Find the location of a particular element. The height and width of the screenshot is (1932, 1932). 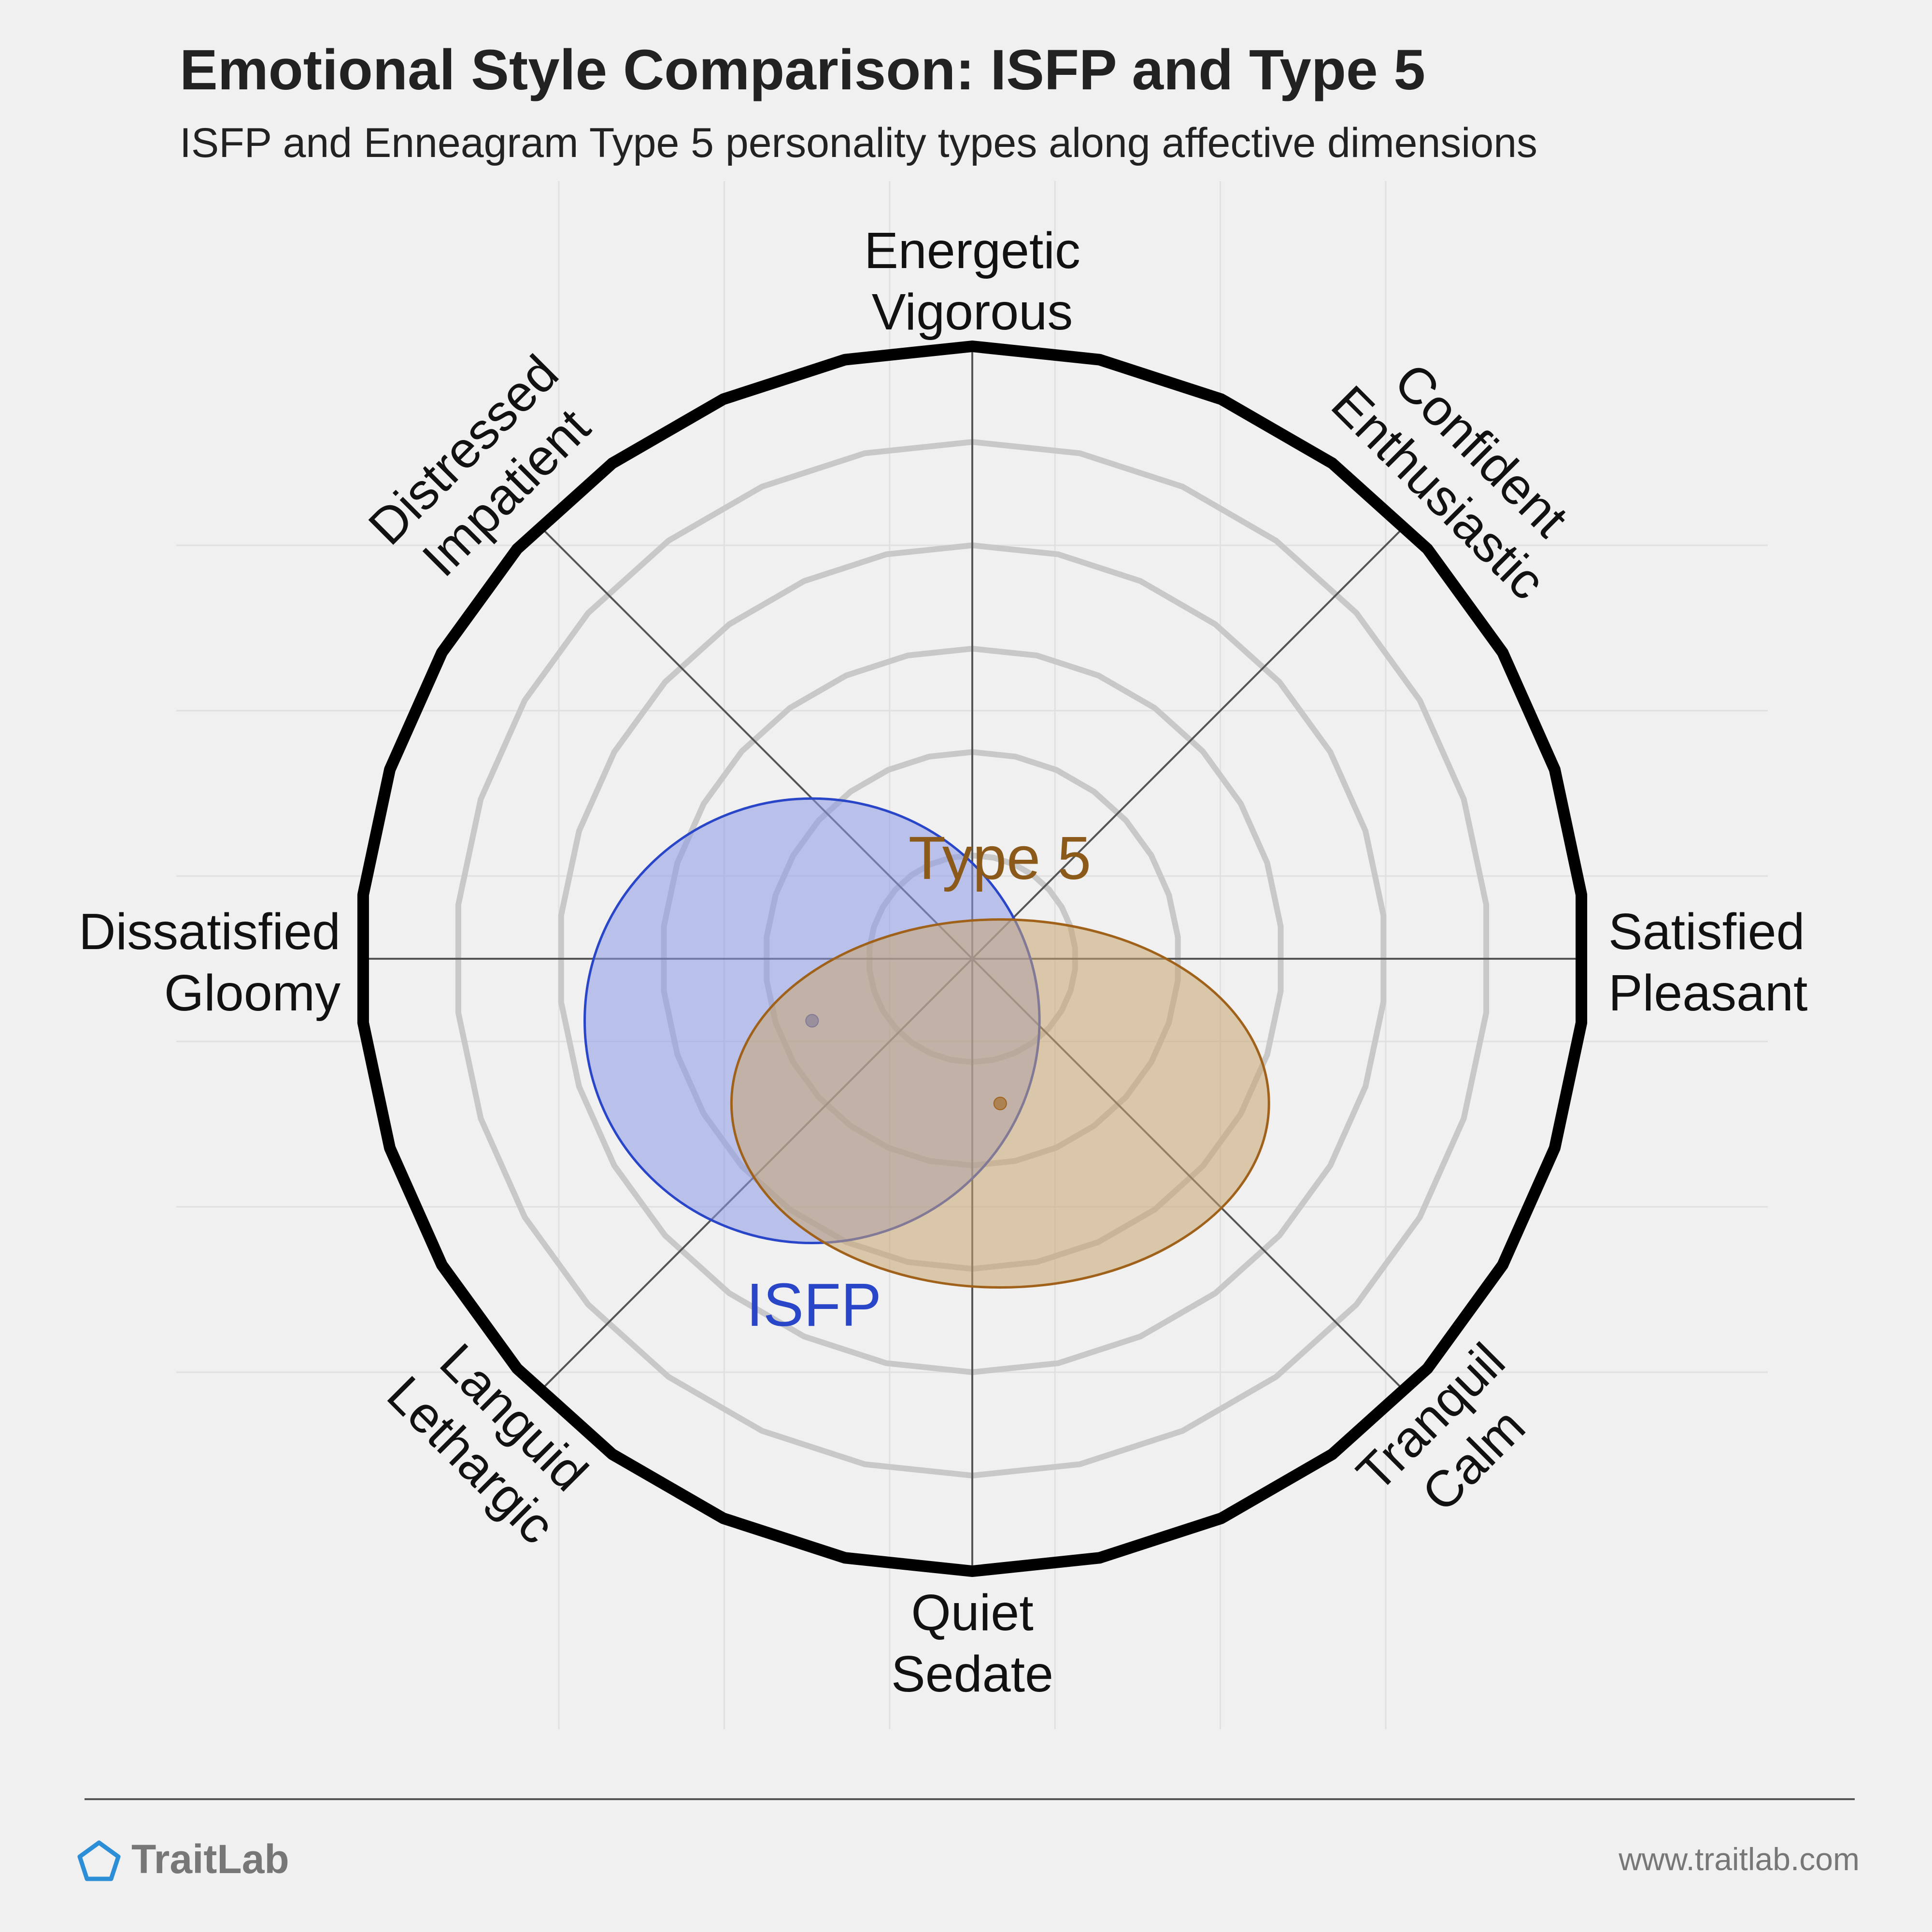

axis-label-line: Sedate is located at coordinates (972, 1674).